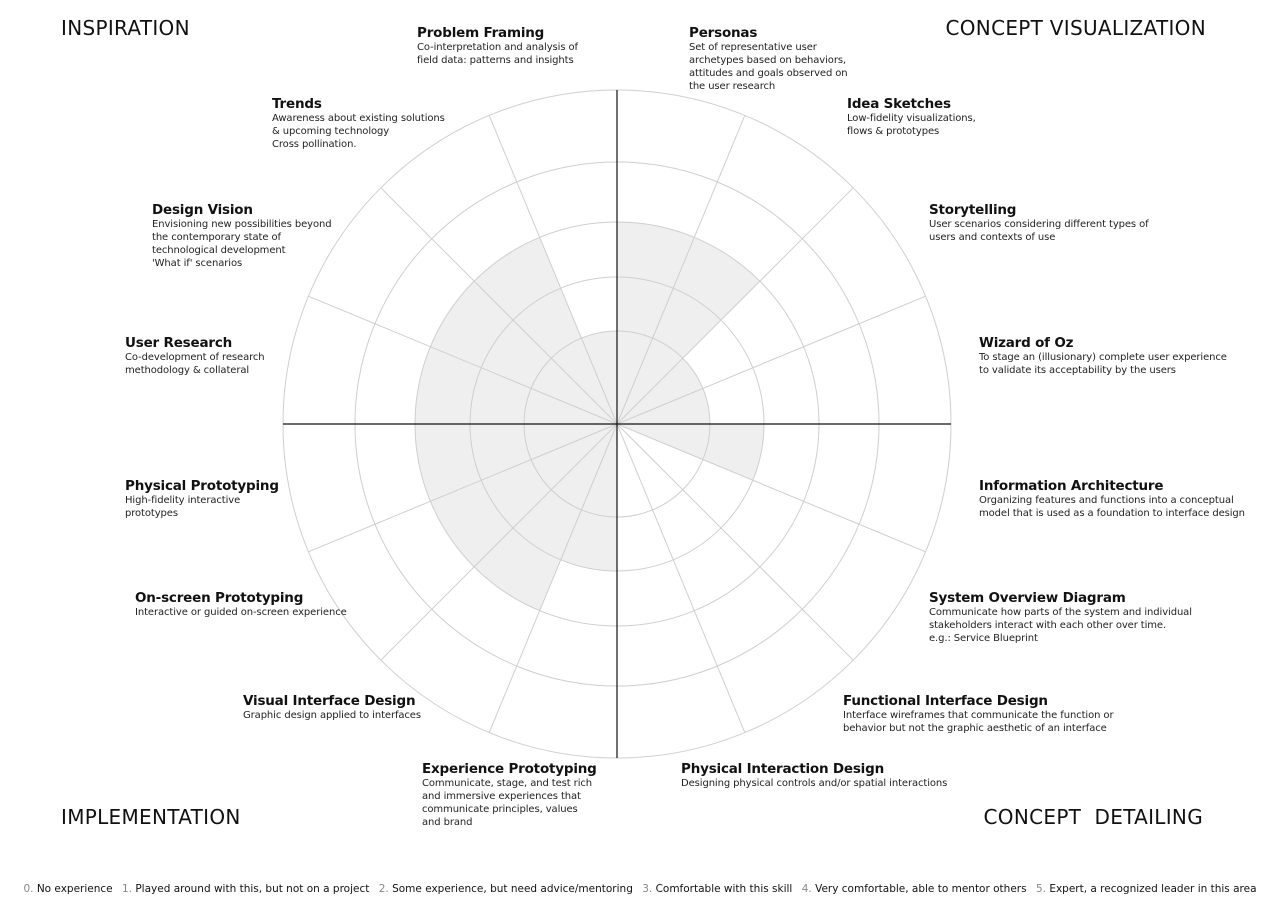  I want to click on skill-title: Personas, so click(723, 33).